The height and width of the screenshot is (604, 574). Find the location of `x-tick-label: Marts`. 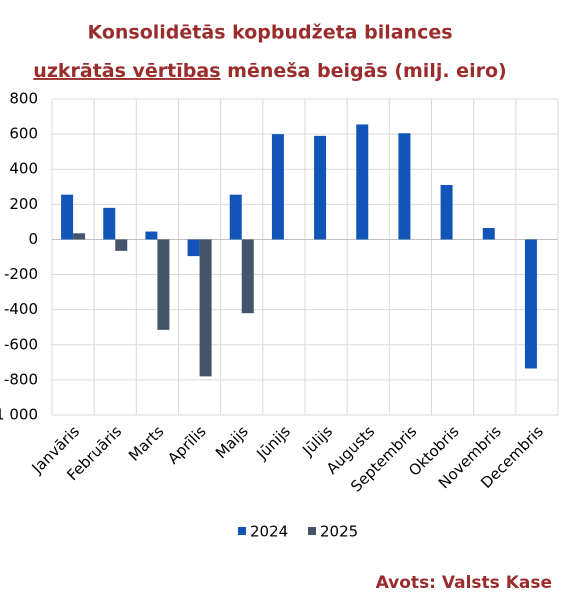

x-tick-label: Marts is located at coordinates (146, 443).